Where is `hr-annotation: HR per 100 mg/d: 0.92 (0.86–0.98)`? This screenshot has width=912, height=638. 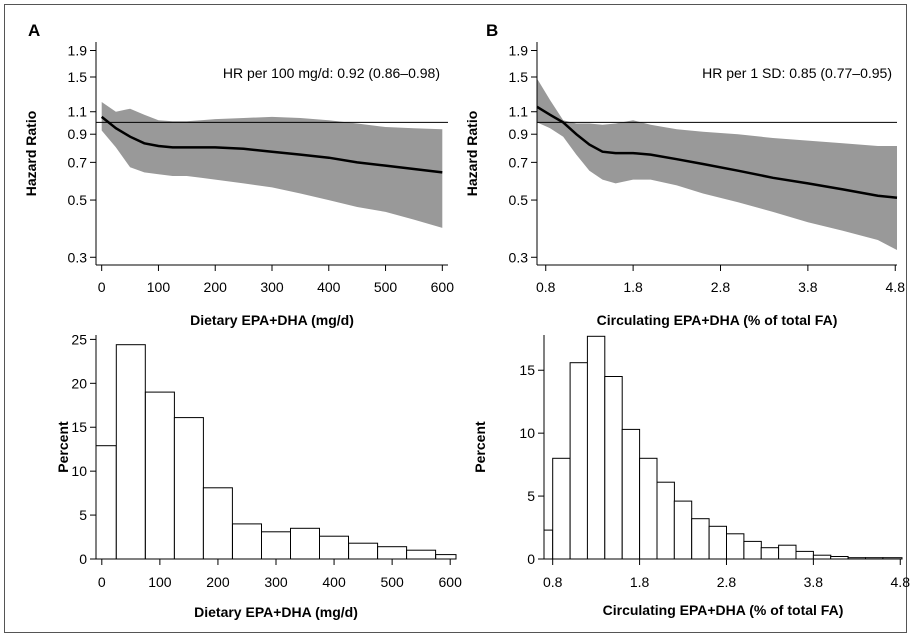 hr-annotation: HR per 100 mg/d: 0.92 (0.86–0.98) is located at coordinates (331, 73).